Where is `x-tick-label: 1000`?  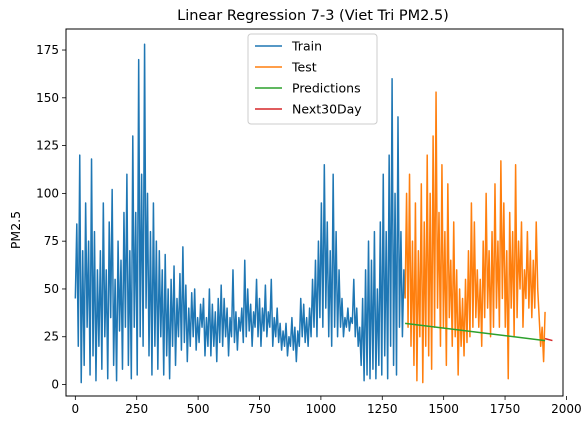
x-tick-label: 1000 is located at coordinates (321, 409).